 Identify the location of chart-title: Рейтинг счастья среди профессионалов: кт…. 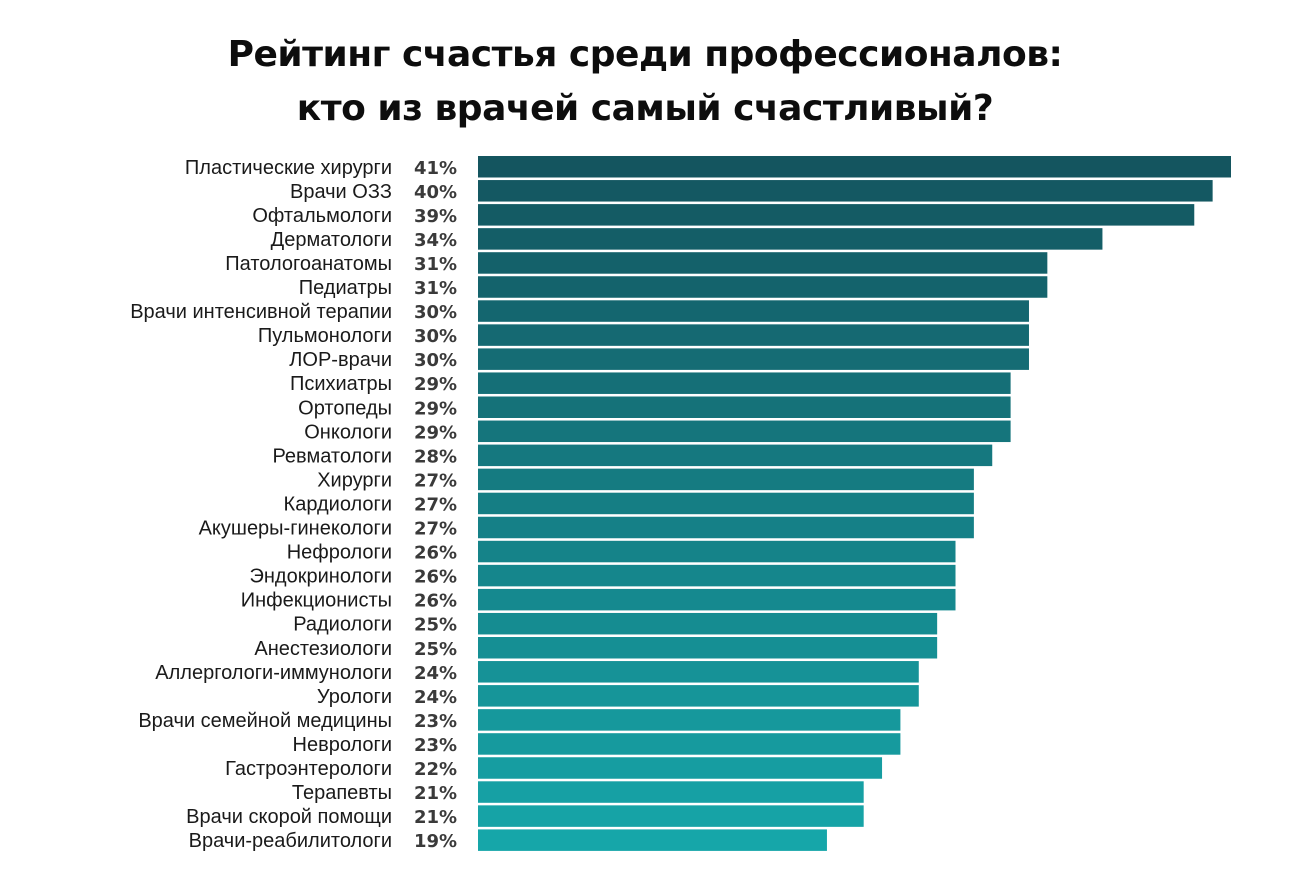
(645, 82).